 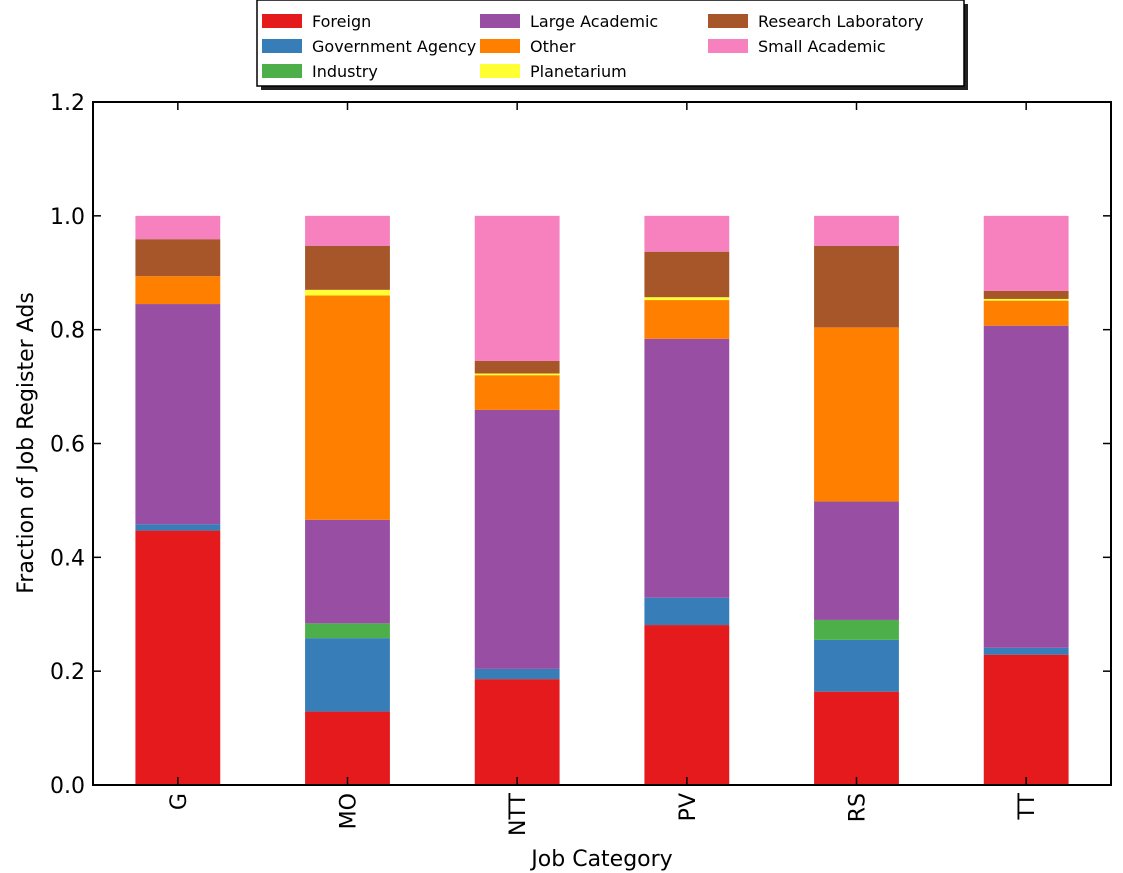 What do you see at coordinates (67, 445) in the screenshot?
I see `y-tick-label: 0.6` at bounding box center [67, 445].